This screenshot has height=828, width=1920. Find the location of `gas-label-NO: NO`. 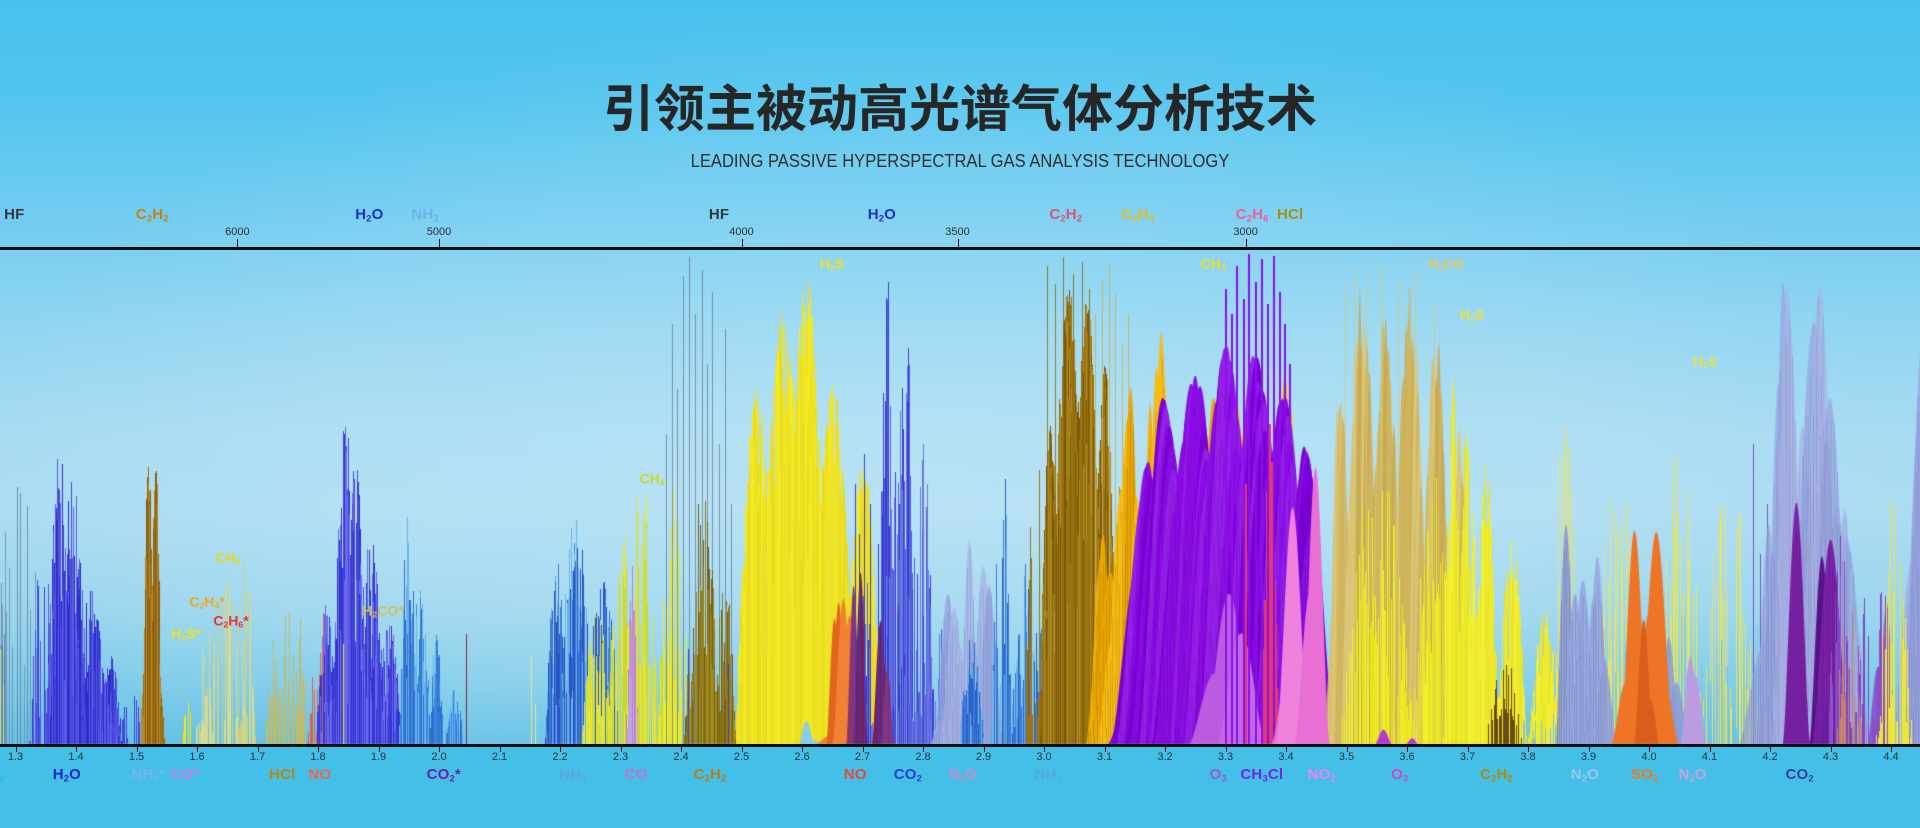

gas-label-NO: NO is located at coordinates (855, 774).